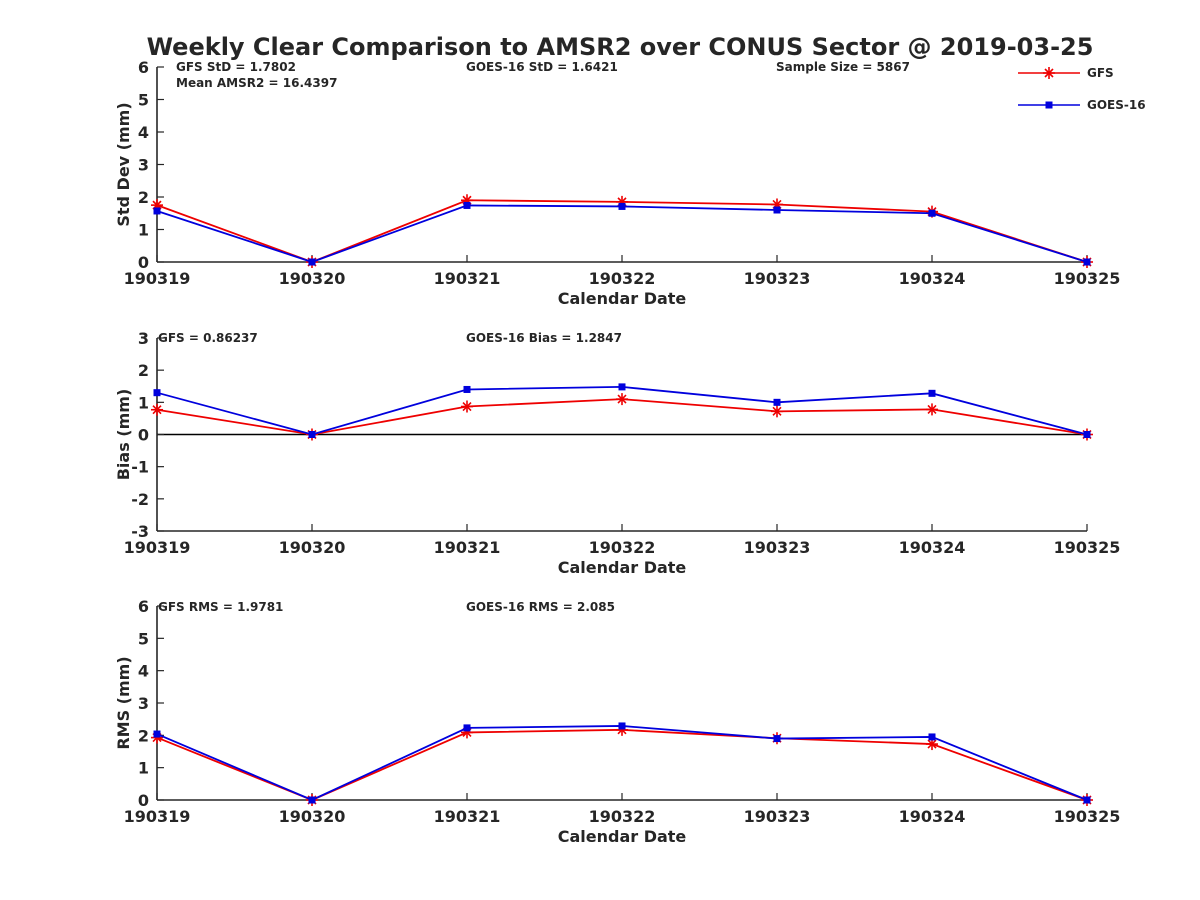  Describe the element at coordinates (1082, 89) in the screenshot. I see `legend: GFS GOES-16` at that location.